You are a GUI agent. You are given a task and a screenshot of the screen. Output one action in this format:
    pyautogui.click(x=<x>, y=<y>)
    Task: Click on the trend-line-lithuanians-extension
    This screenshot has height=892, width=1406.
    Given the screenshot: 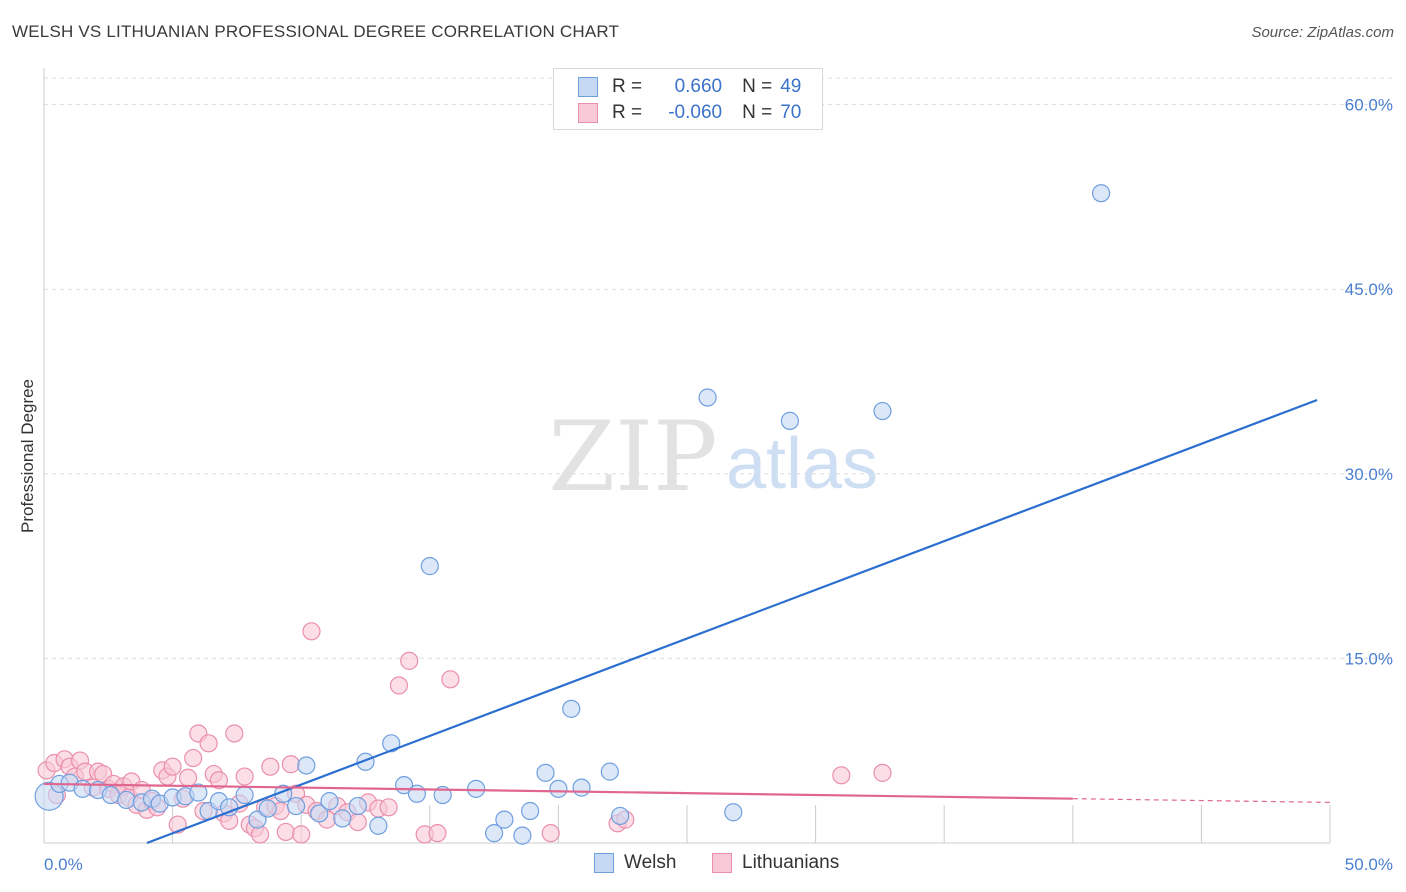 What is the action you would take?
    pyautogui.click(x=1201, y=800)
    